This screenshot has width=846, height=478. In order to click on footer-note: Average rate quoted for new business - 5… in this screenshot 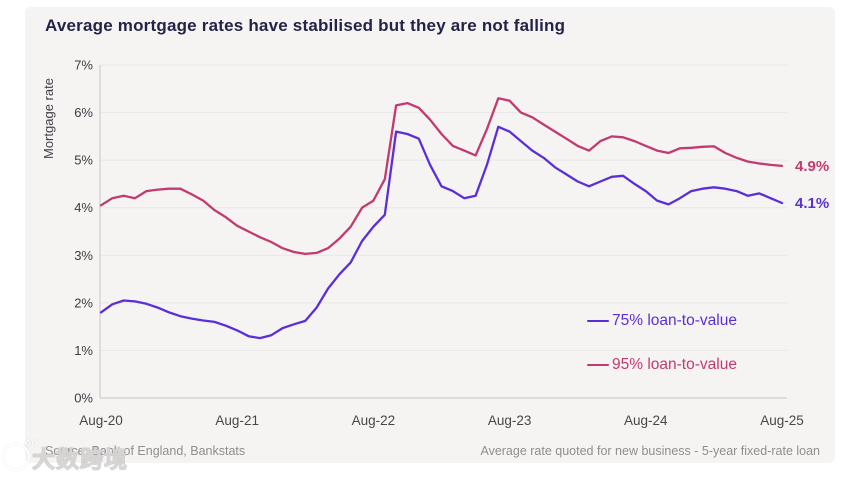, I will do `click(650, 451)`.